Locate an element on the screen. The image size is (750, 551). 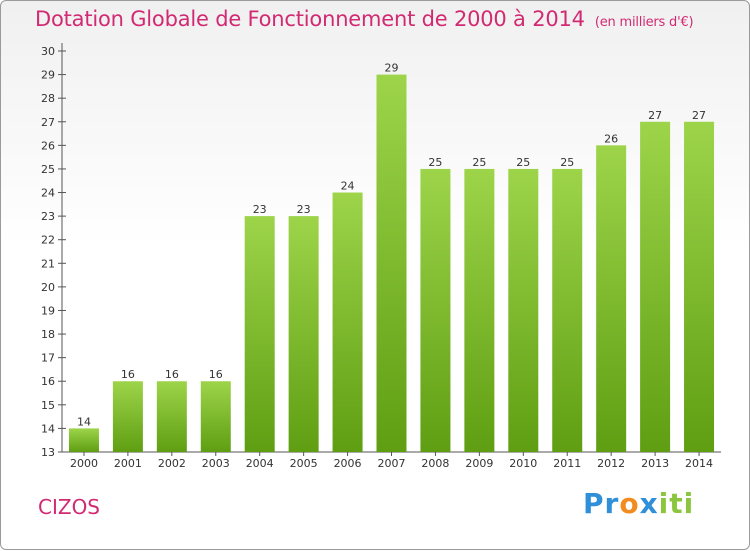
y-tick-label: 17 is located at coordinates (48, 358).